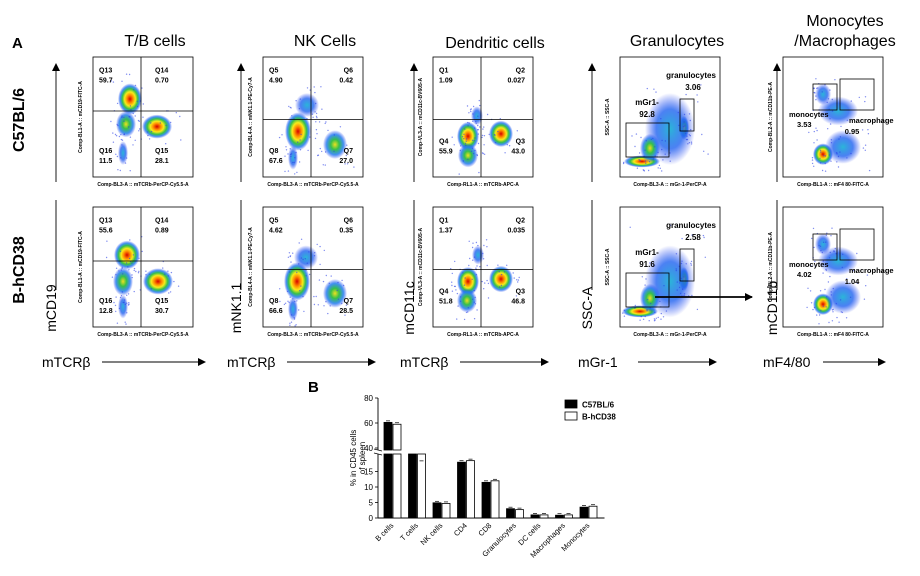  What do you see at coordinates (161, 71) in the screenshot?
I see `quadrant-name: Q14` at bounding box center [161, 71].